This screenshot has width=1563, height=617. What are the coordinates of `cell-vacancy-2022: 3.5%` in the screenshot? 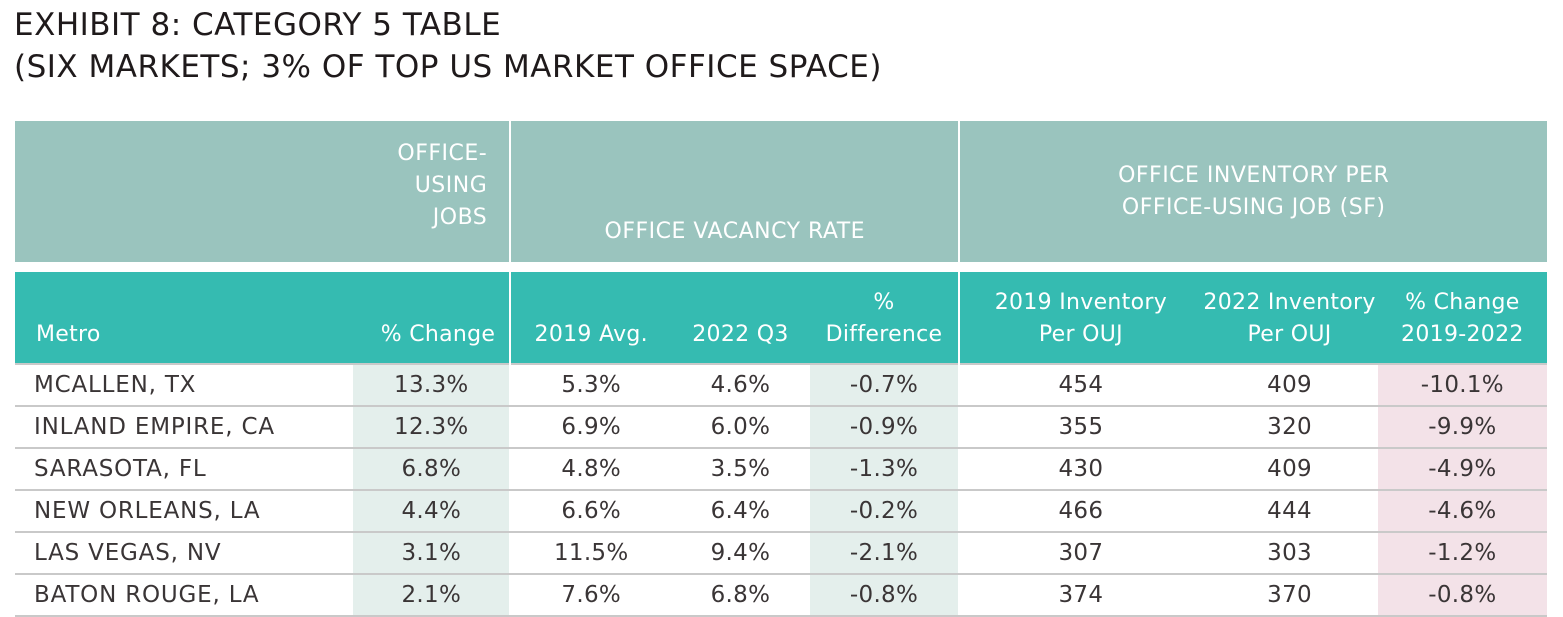 It's located at (740, 469).